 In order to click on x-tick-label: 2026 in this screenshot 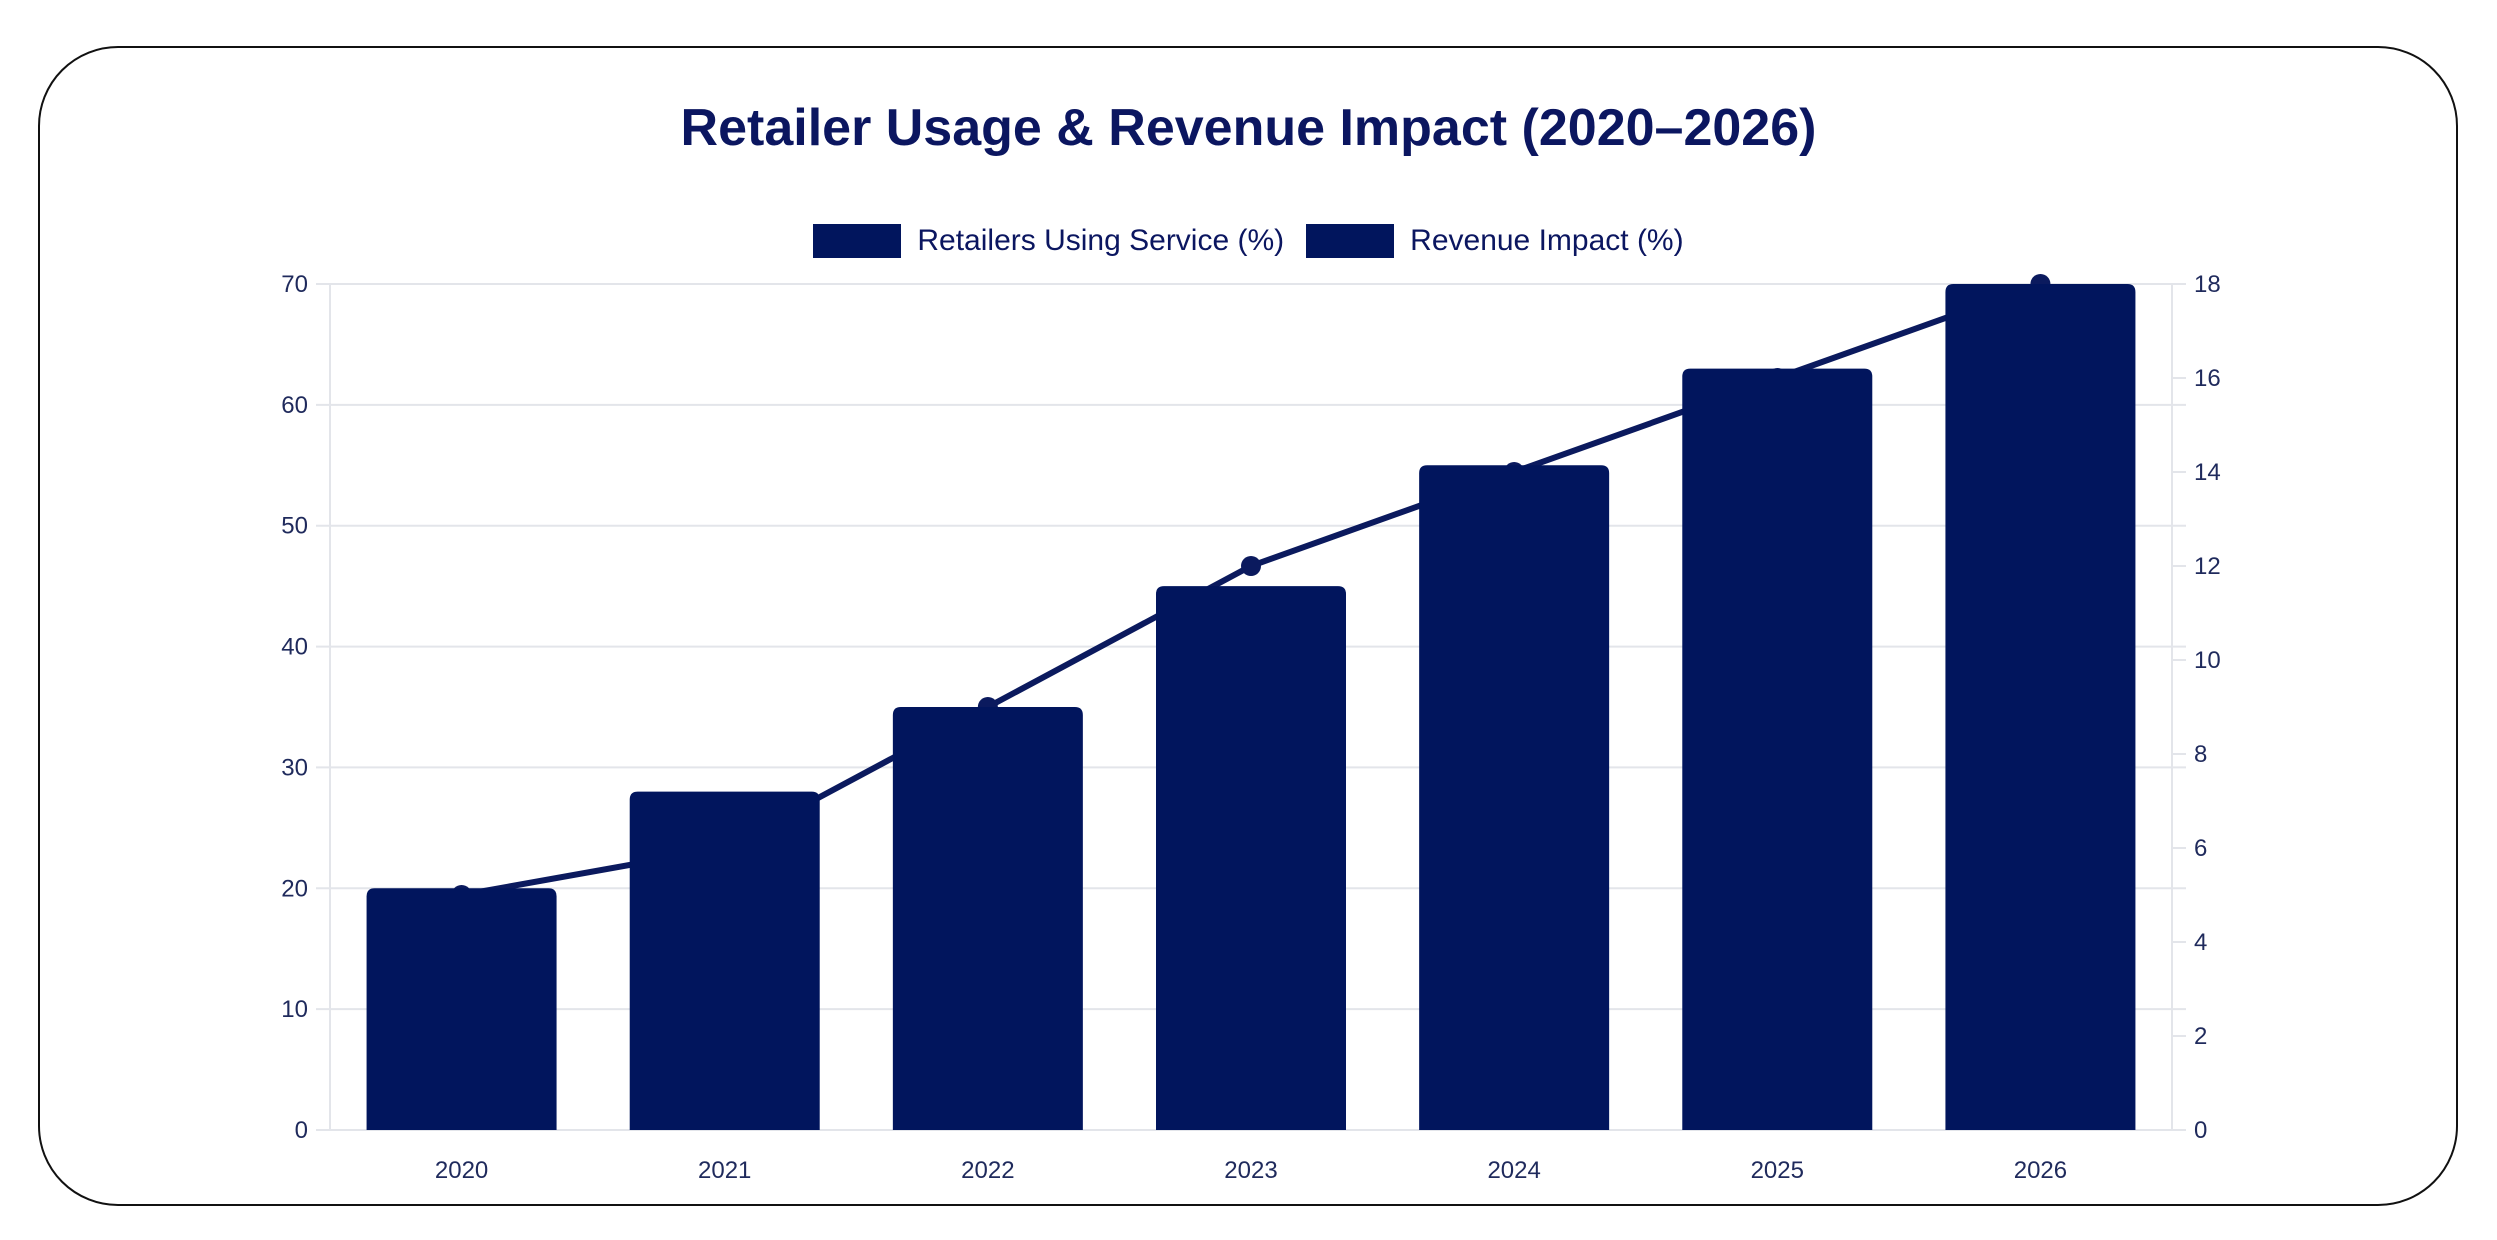, I will do `click(2040, 1170)`.